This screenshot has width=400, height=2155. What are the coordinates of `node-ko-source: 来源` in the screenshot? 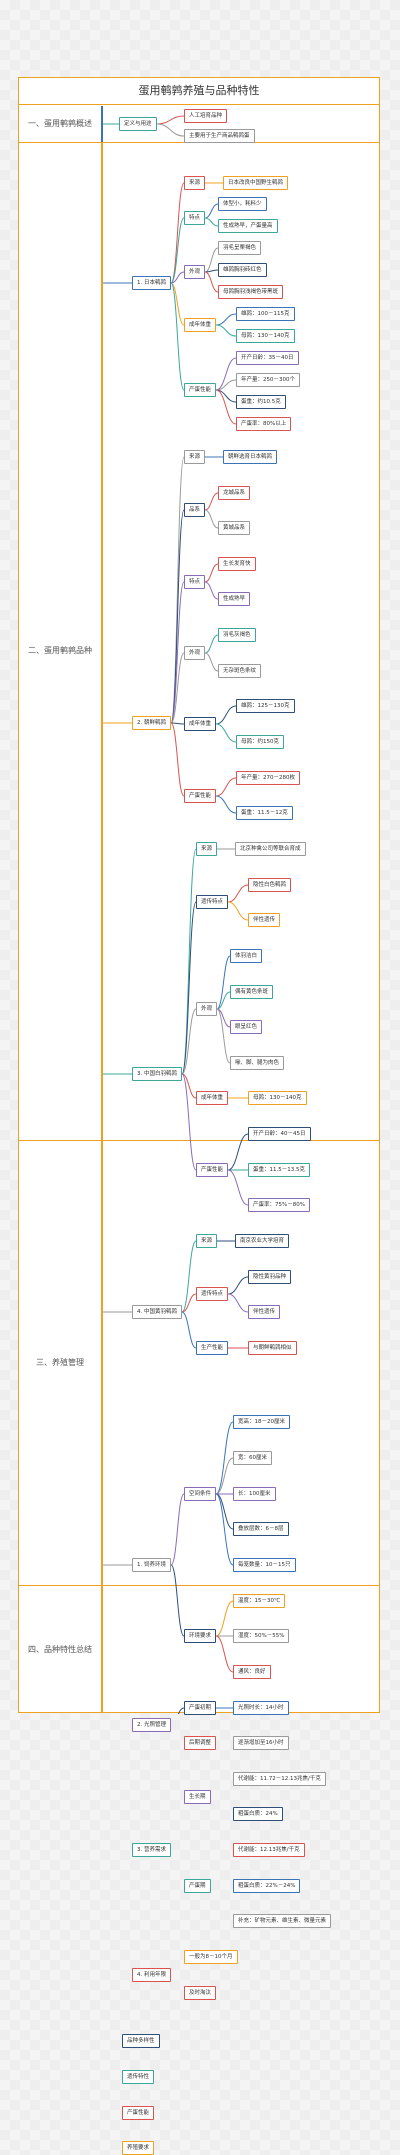 It's located at (195, 456).